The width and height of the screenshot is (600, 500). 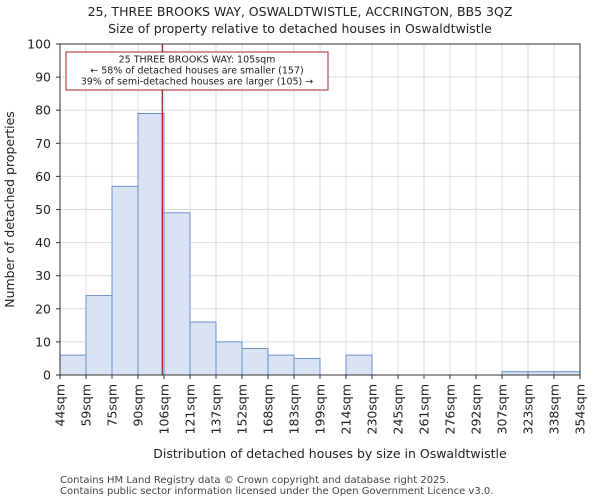 I want to click on y-tick-label-30: 30, so click(x=43, y=275).